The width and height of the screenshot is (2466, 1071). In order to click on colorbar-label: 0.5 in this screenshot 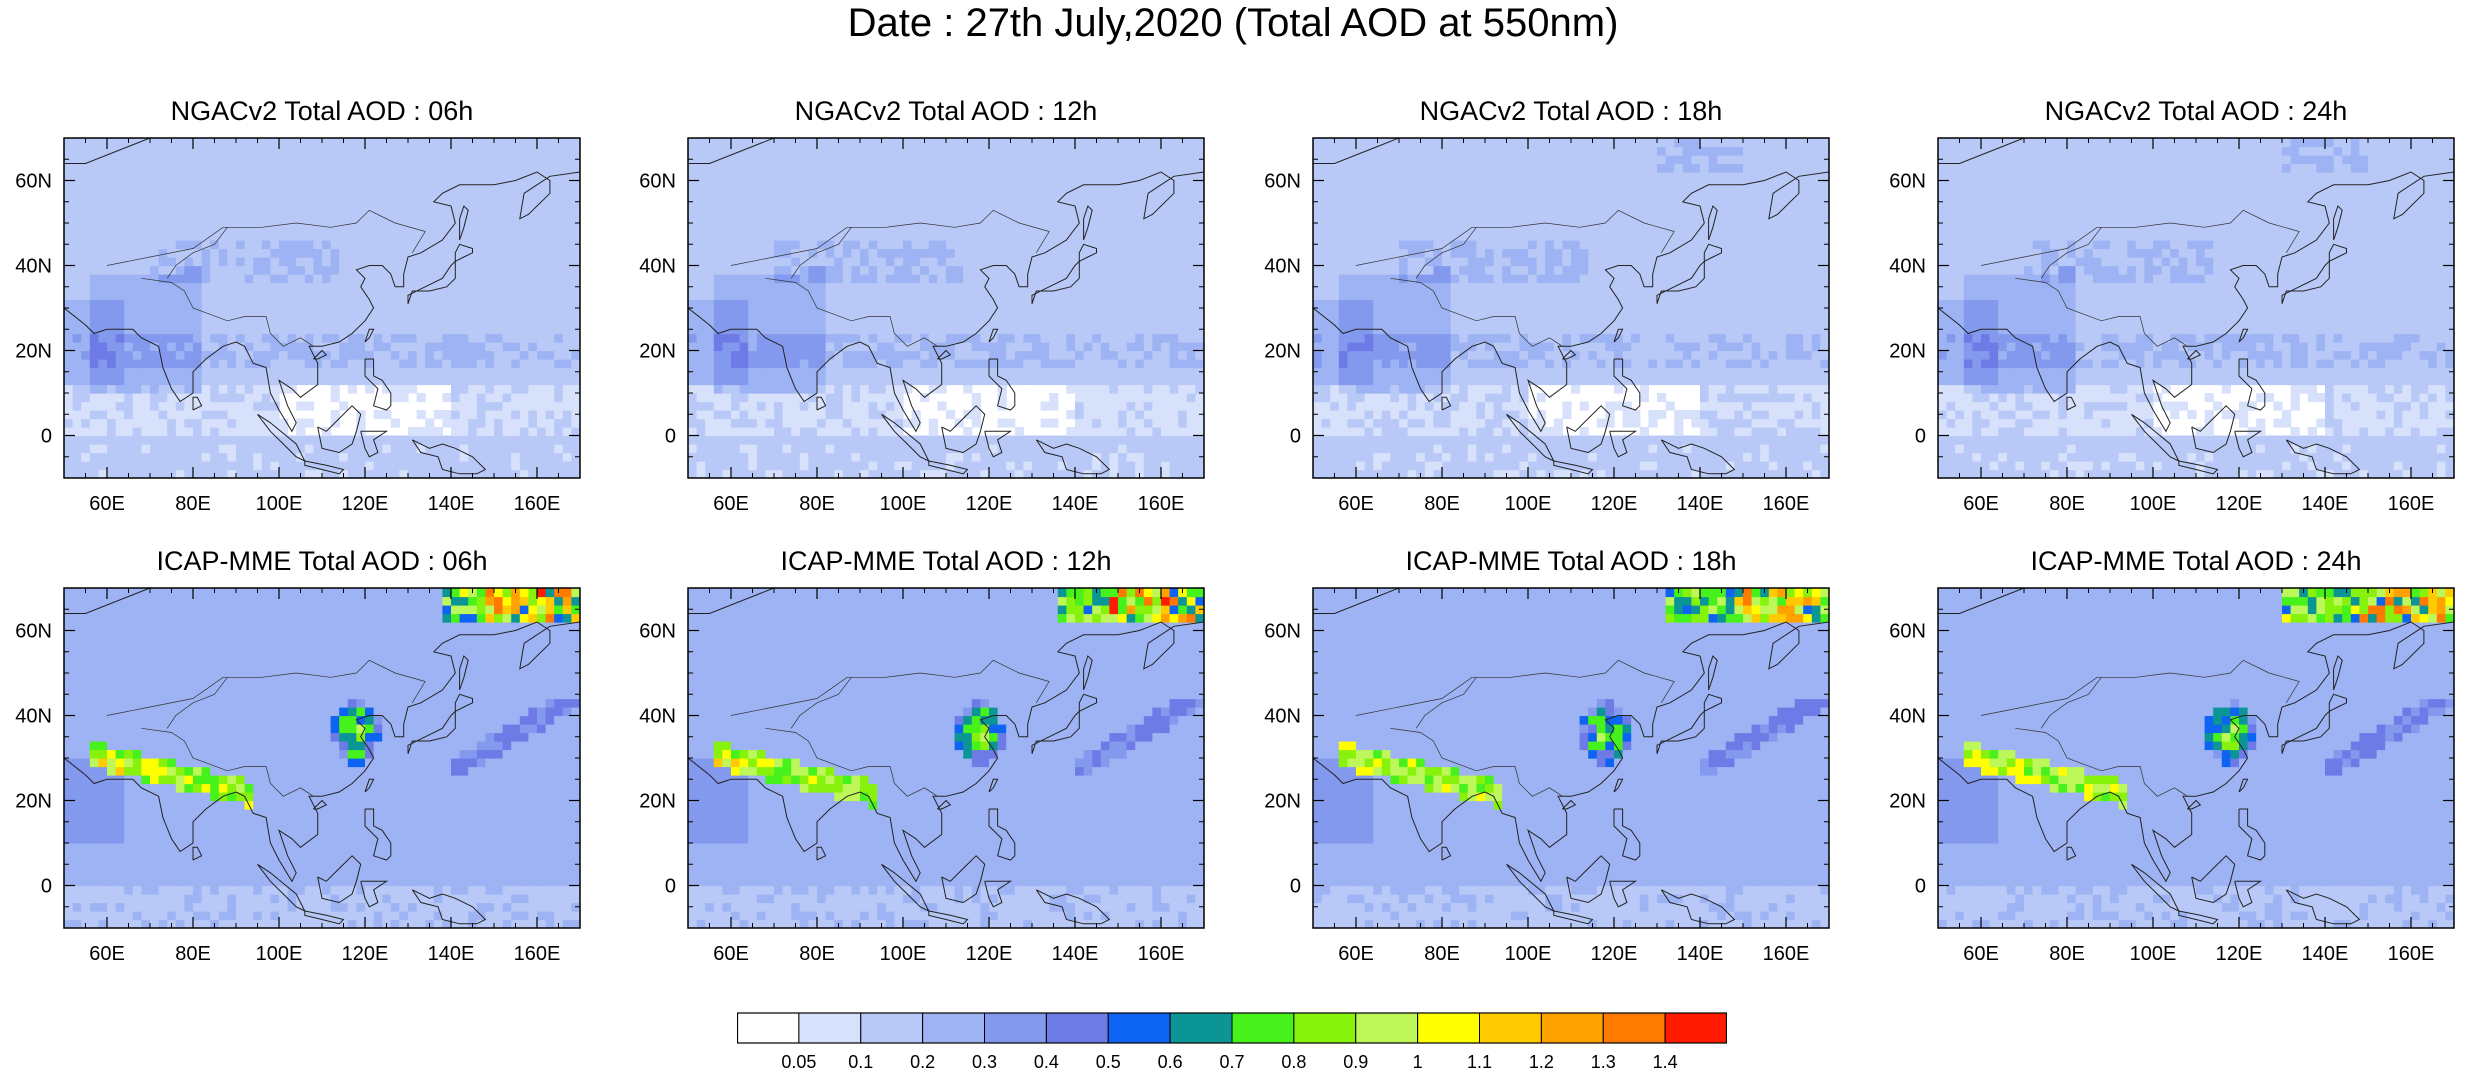, I will do `click(1108, 1061)`.